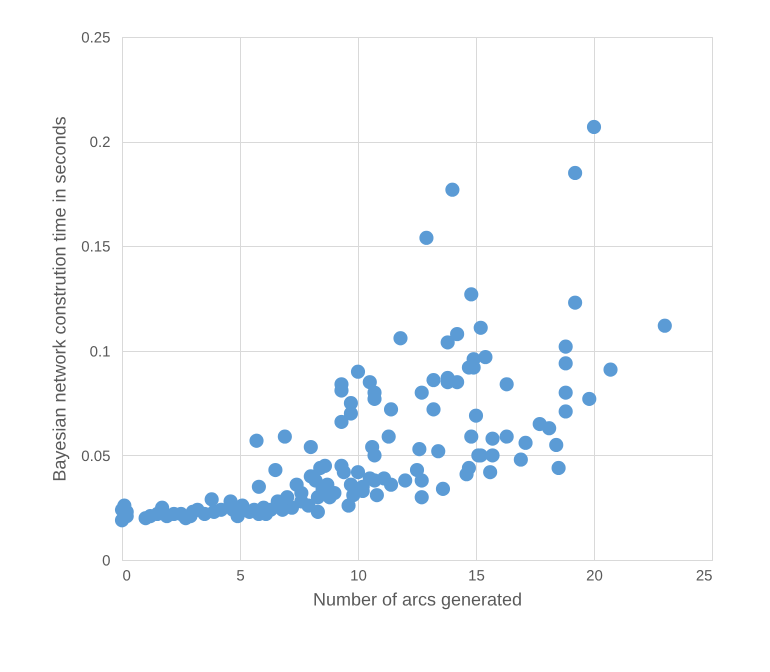 Image resolution: width=770 pixels, height=672 pixels. I want to click on x-tick-label: 0, so click(126, 576).